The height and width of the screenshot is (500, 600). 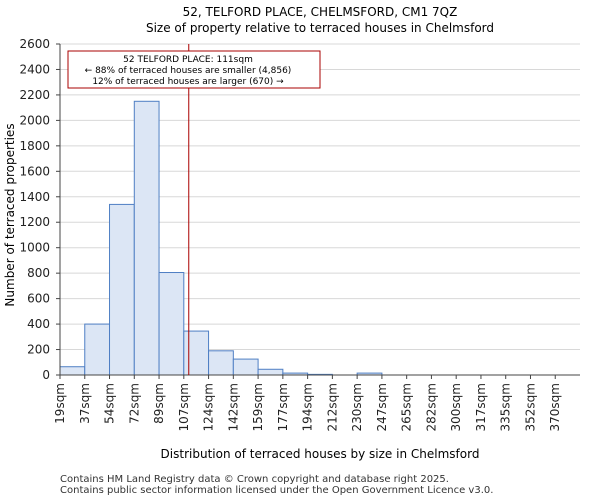 What do you see at coordinates (456, 407) in the screenshot?
I see `x-tick-label: 300sqm` at bounding box center [456, 407].